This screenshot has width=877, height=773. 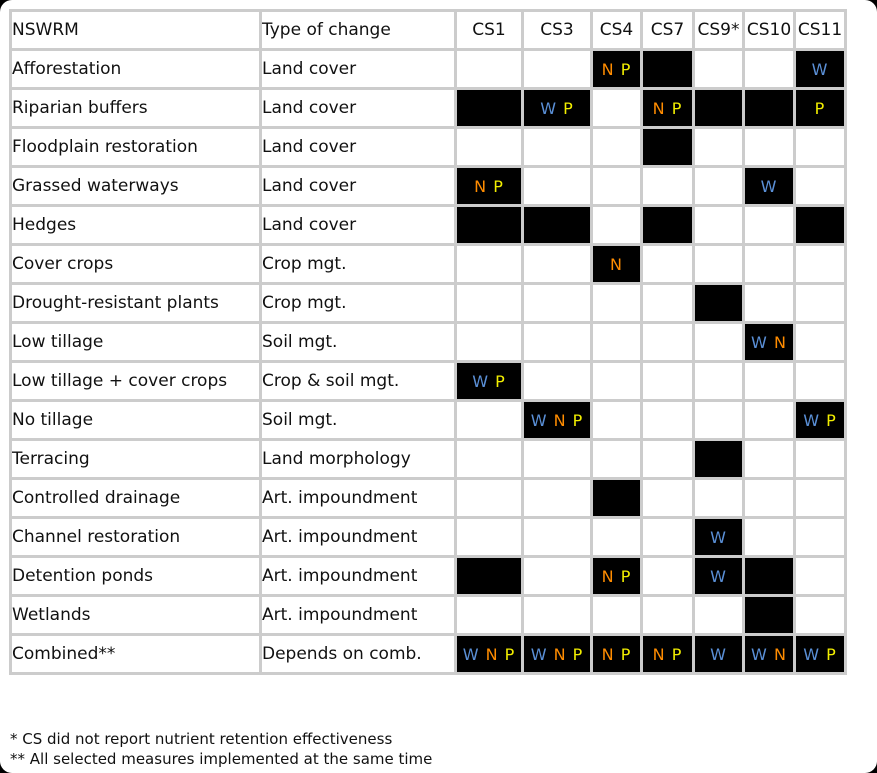 What do you see at coordinates (428, 69) in the screenshot?
I see `table-row: Afforestation Land cover N P W` at bounding box center [428, 69].